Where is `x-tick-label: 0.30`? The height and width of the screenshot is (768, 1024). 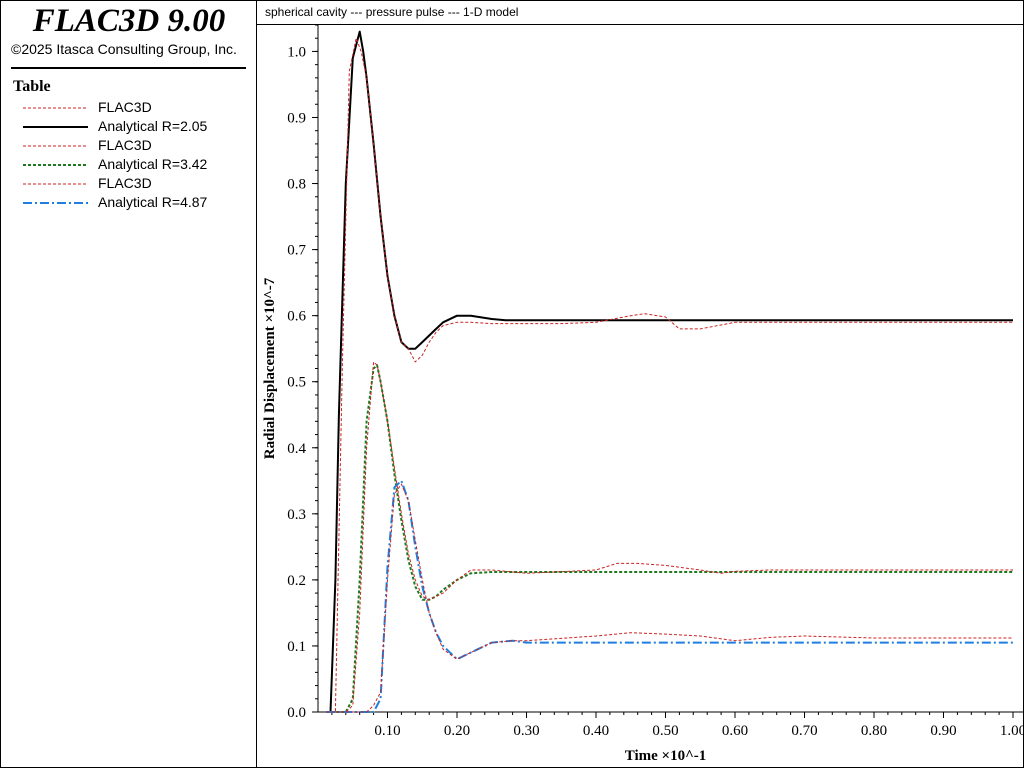 x-tick-label: 0.30 is located at coordinates (526, 731).